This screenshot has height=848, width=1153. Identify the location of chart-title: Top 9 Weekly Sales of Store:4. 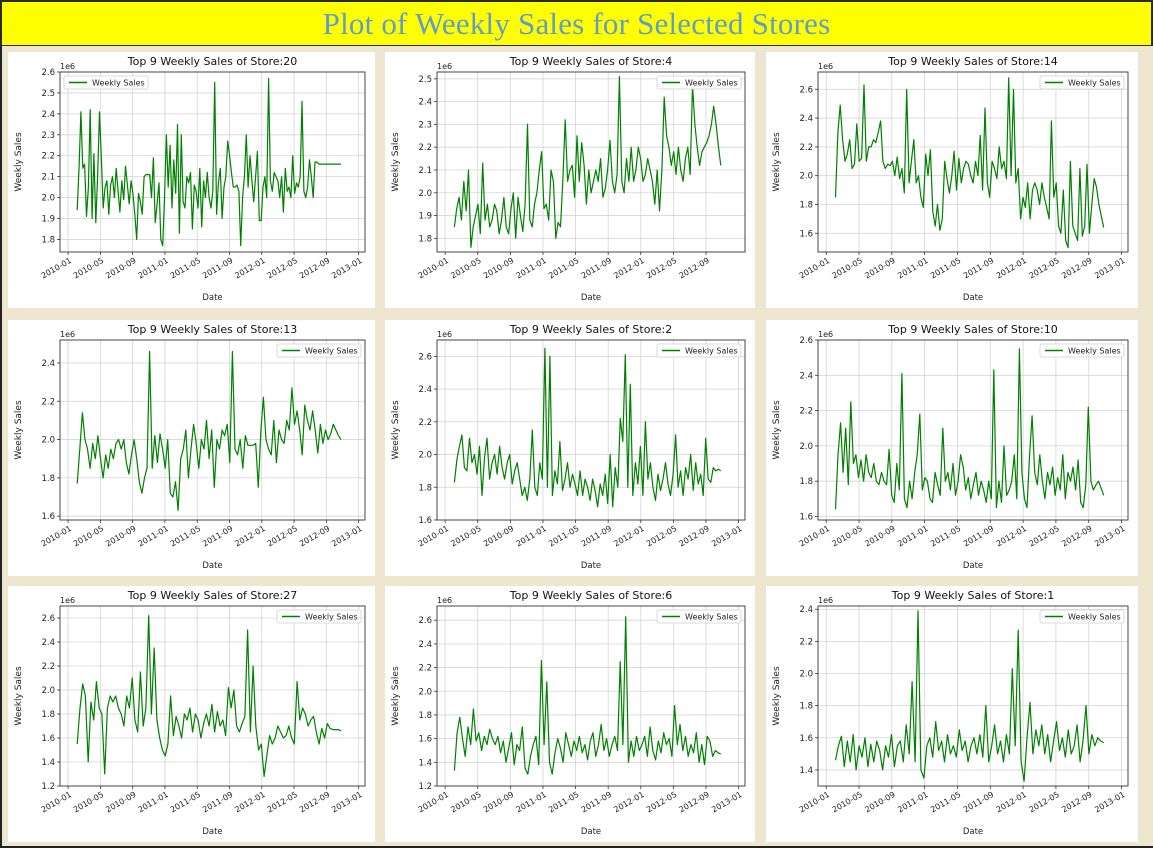
(590, 61).